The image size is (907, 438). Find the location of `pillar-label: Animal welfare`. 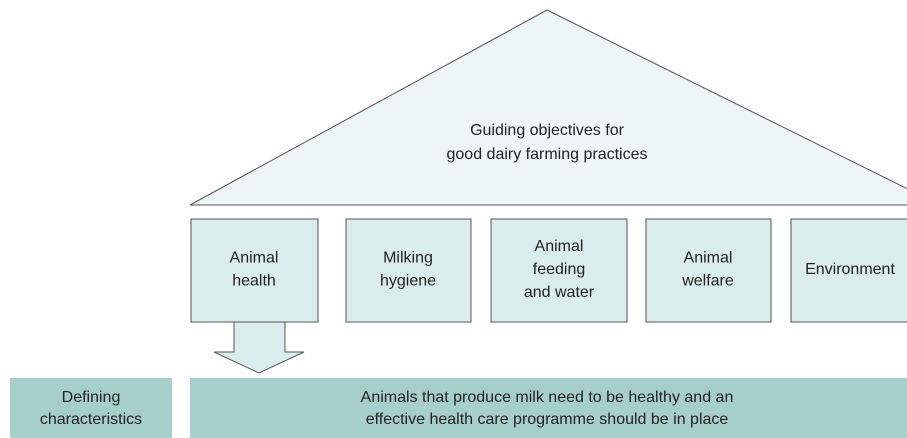

pillar-label: Animal welfare is located at coordinates (707, 270).